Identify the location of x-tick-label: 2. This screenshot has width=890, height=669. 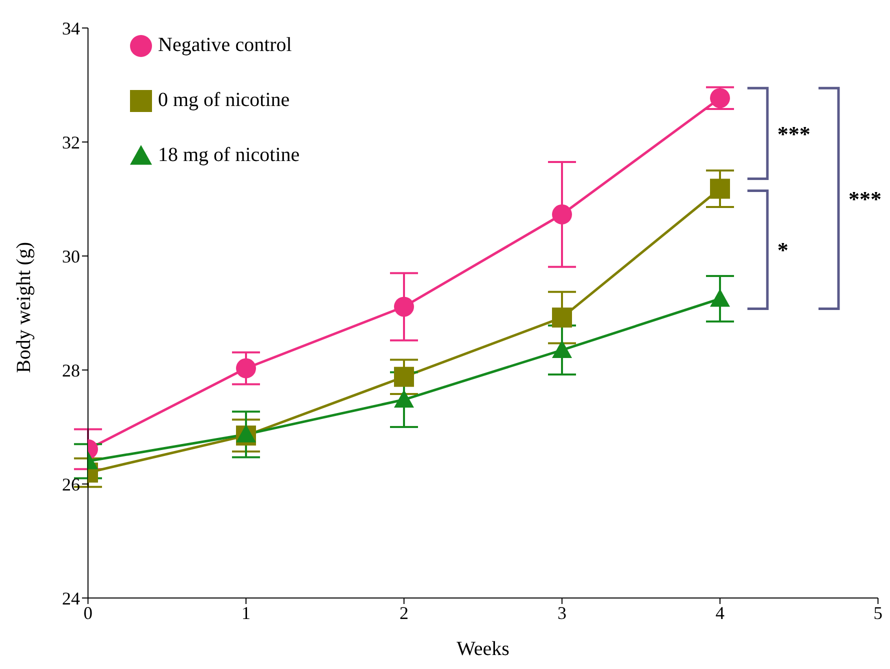
(404, 612).